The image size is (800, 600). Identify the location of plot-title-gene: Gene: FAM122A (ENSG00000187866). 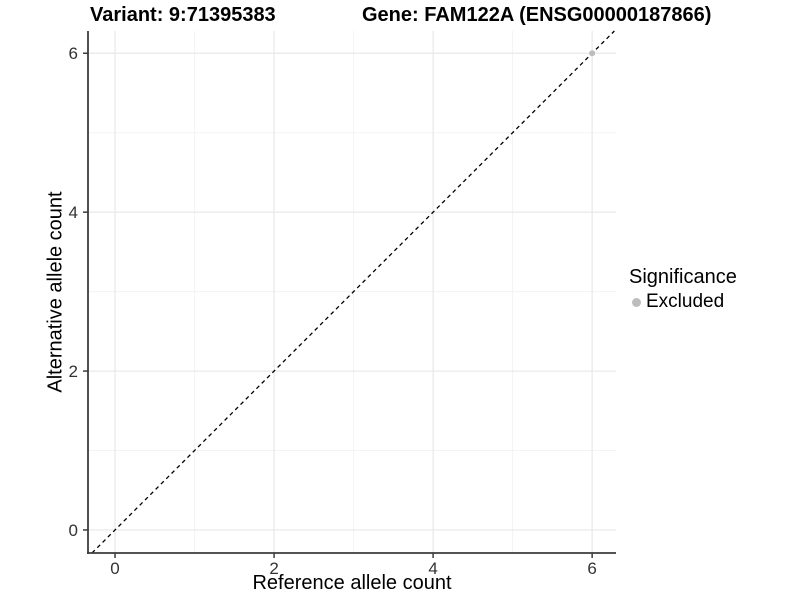
(537, 15).